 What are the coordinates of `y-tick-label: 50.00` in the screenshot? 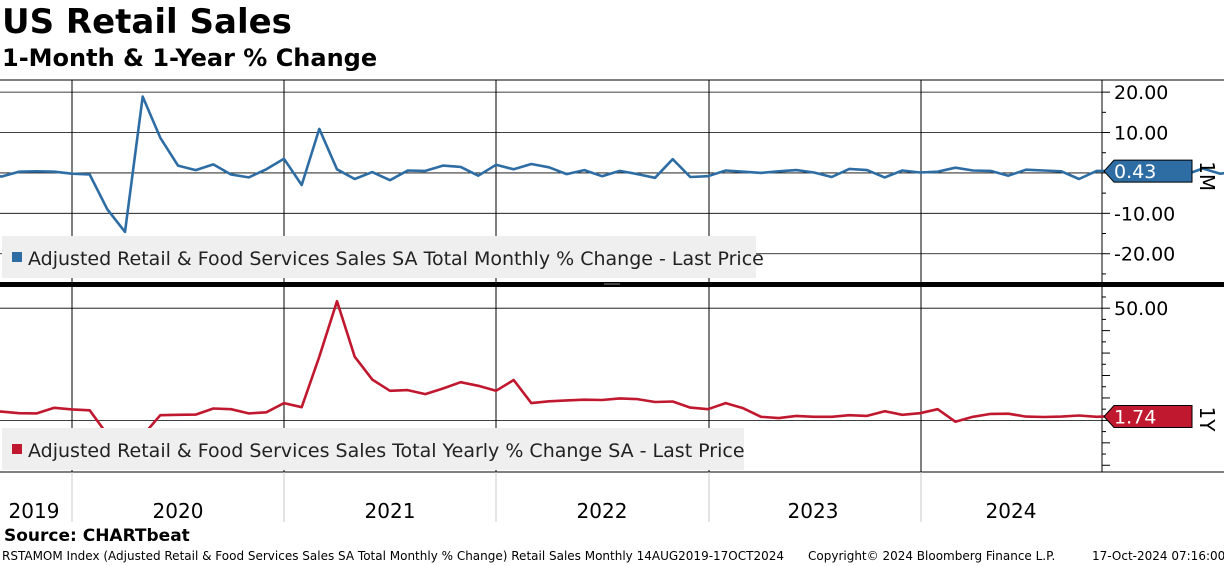 It's located at (1141, 309).